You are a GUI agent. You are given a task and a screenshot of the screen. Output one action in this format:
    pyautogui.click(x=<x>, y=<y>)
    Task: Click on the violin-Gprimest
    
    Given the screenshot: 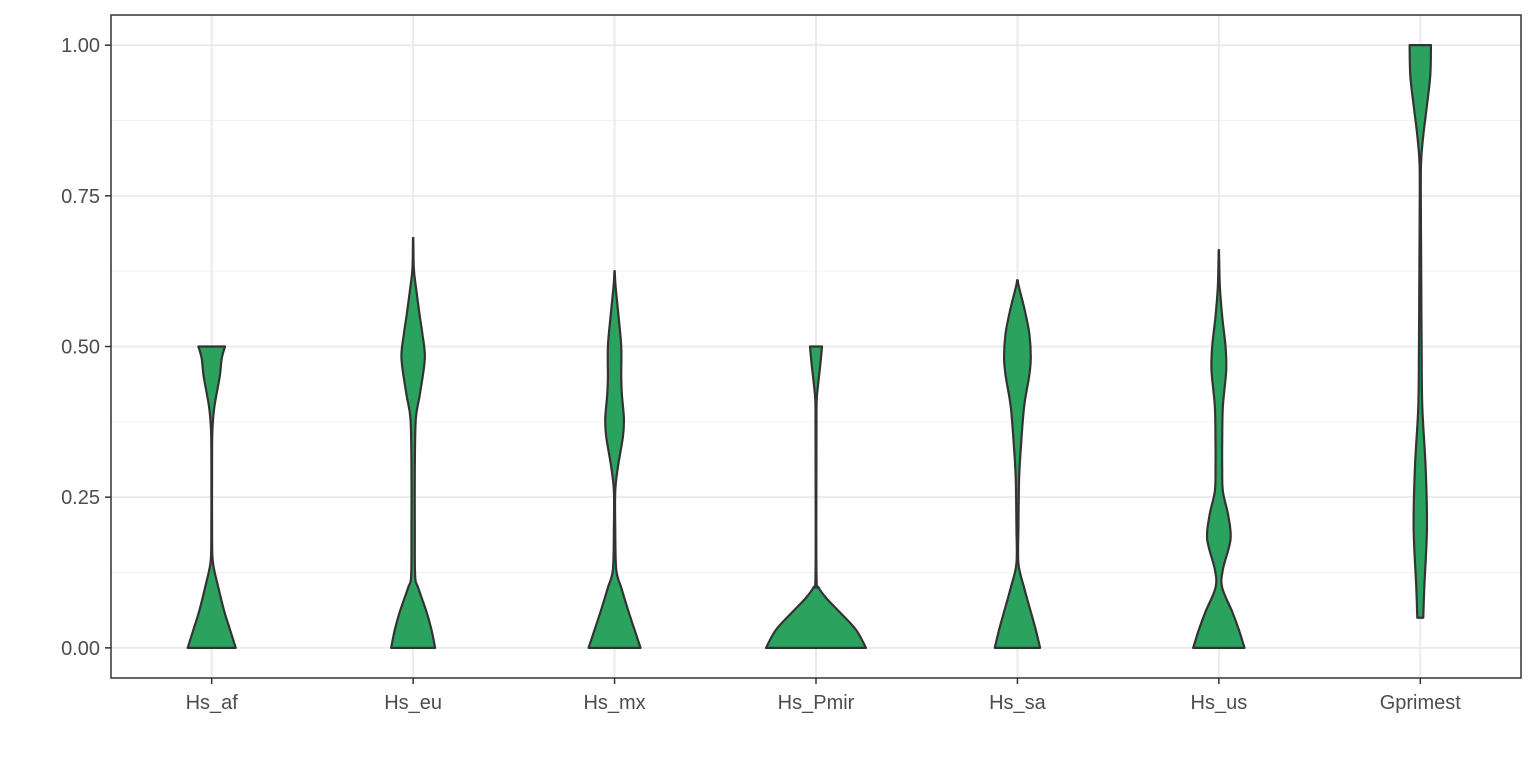 What is the action you would take?
    pyautogui.click(x=1420, y=331)
    